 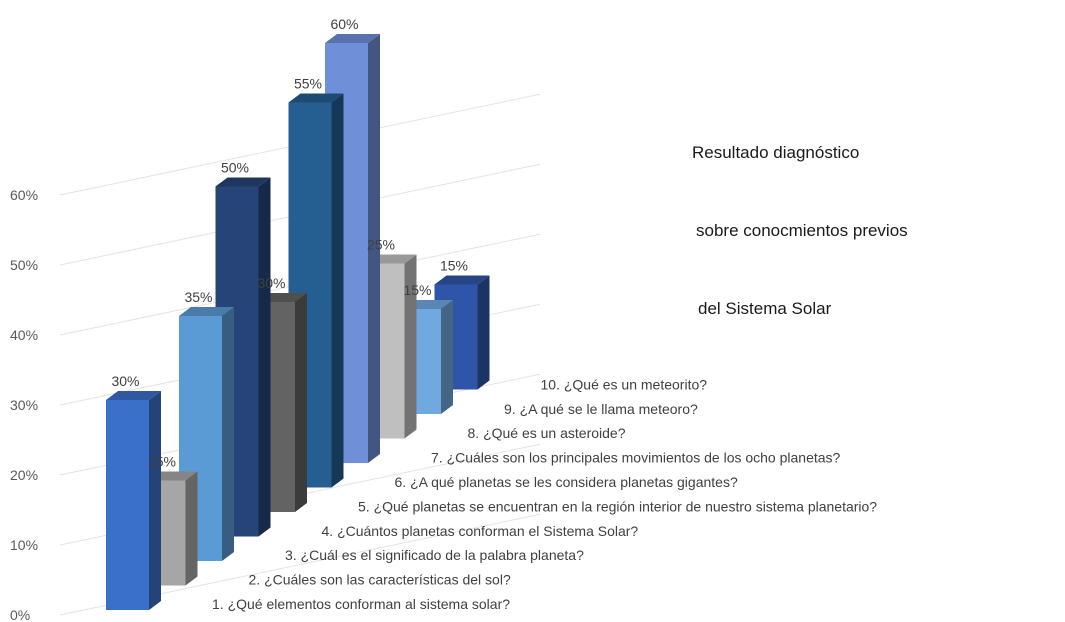 I want to click on y-tick-label: 10%, so click(x=24, y=545).